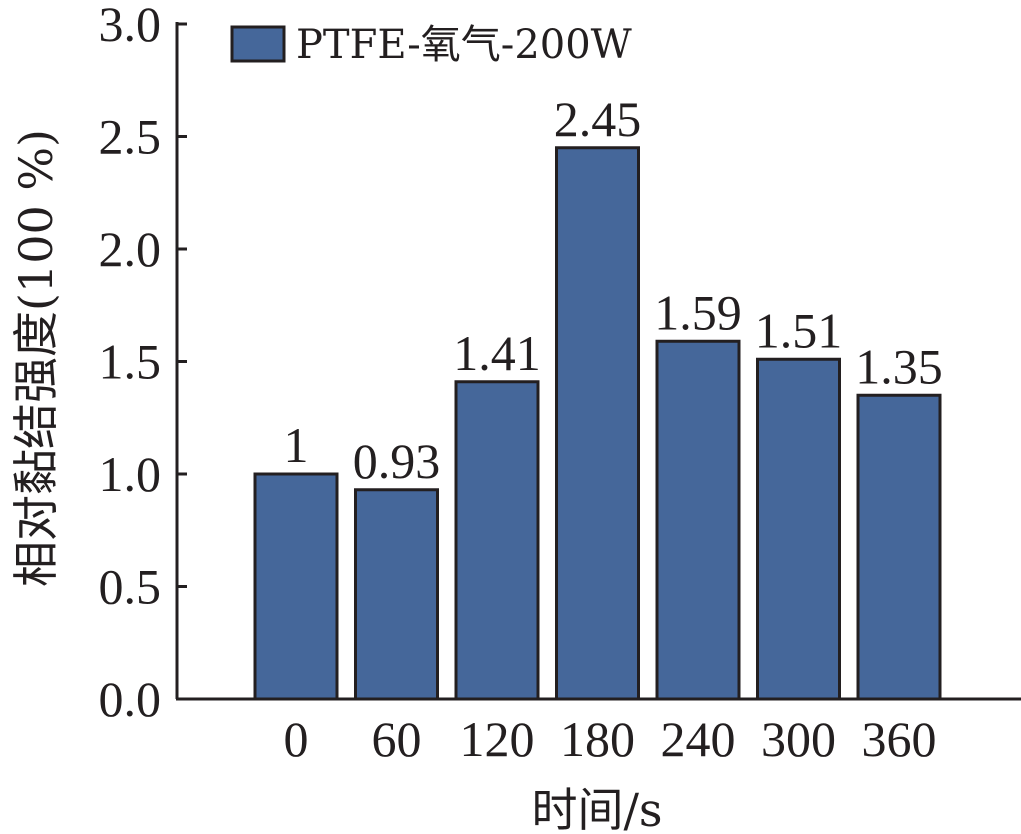 Image resolution: width=1021 pixels, height=834 pixels. What do you see at coordinates (899, 366) in the screenshot?
I see `bar-value-label: 1.35` at bounding box center [899, 366].